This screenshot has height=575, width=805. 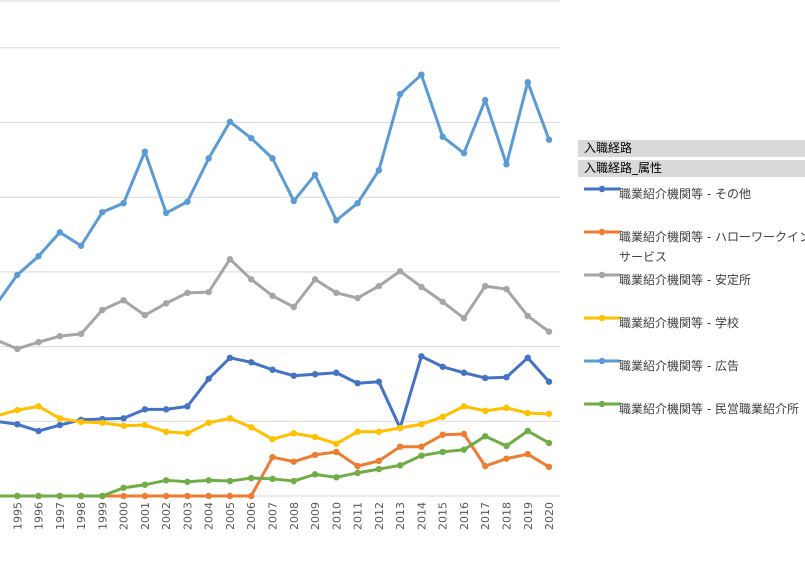 What do you see at coordinates (679, 323) in the screenshot?
I see `legend-label: 職業紹介機関等 - 学校` at bounding box center [679, 323].